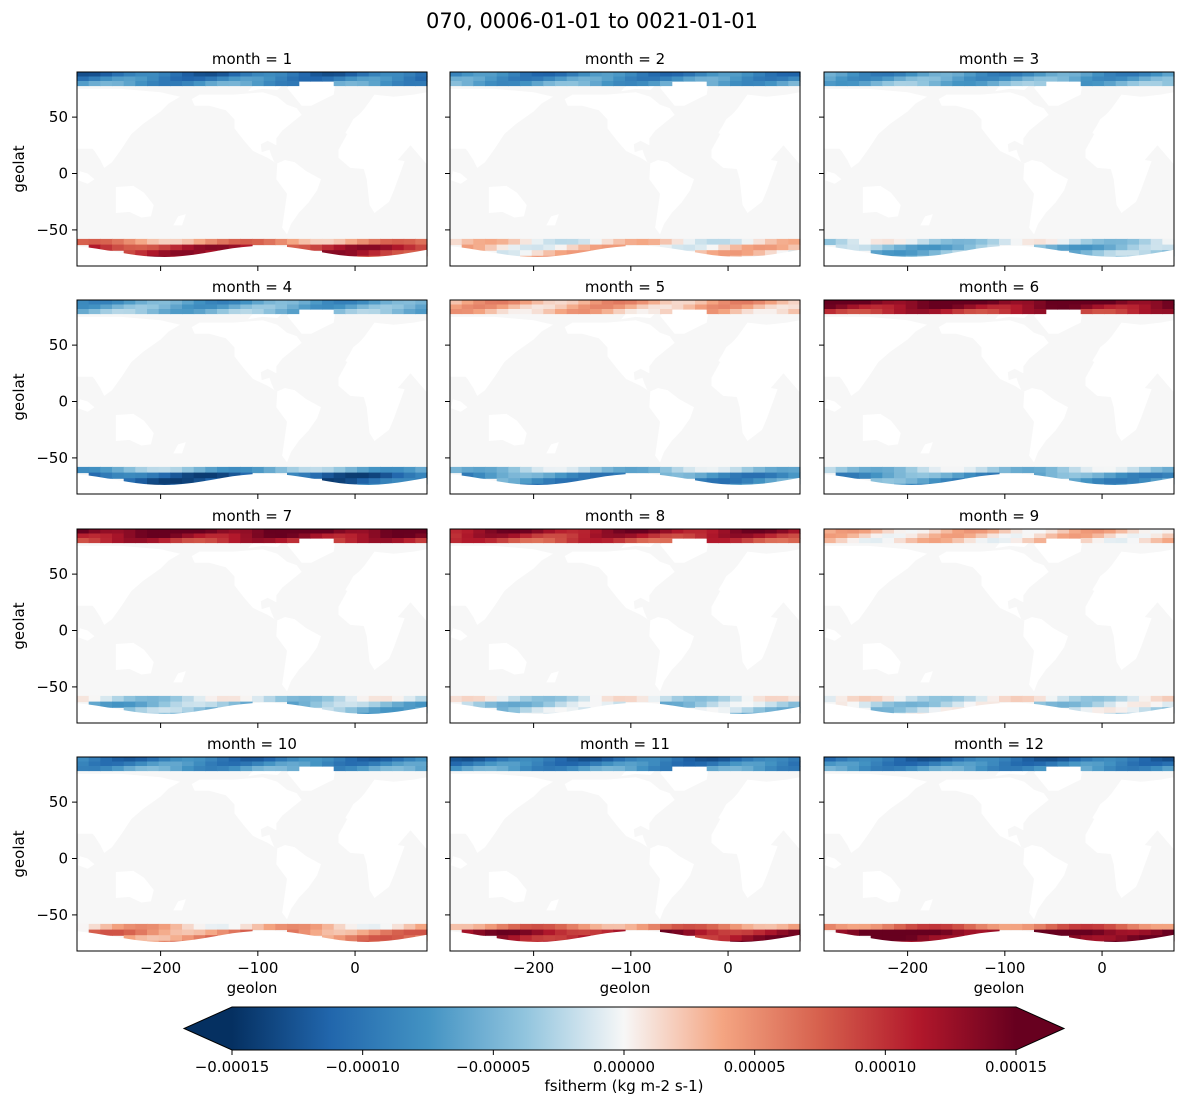 The image size is (1184, 1105). Describe the element at coordinates (999, 59) in the screenshot. I see `panel-title: month = 3` at that location.